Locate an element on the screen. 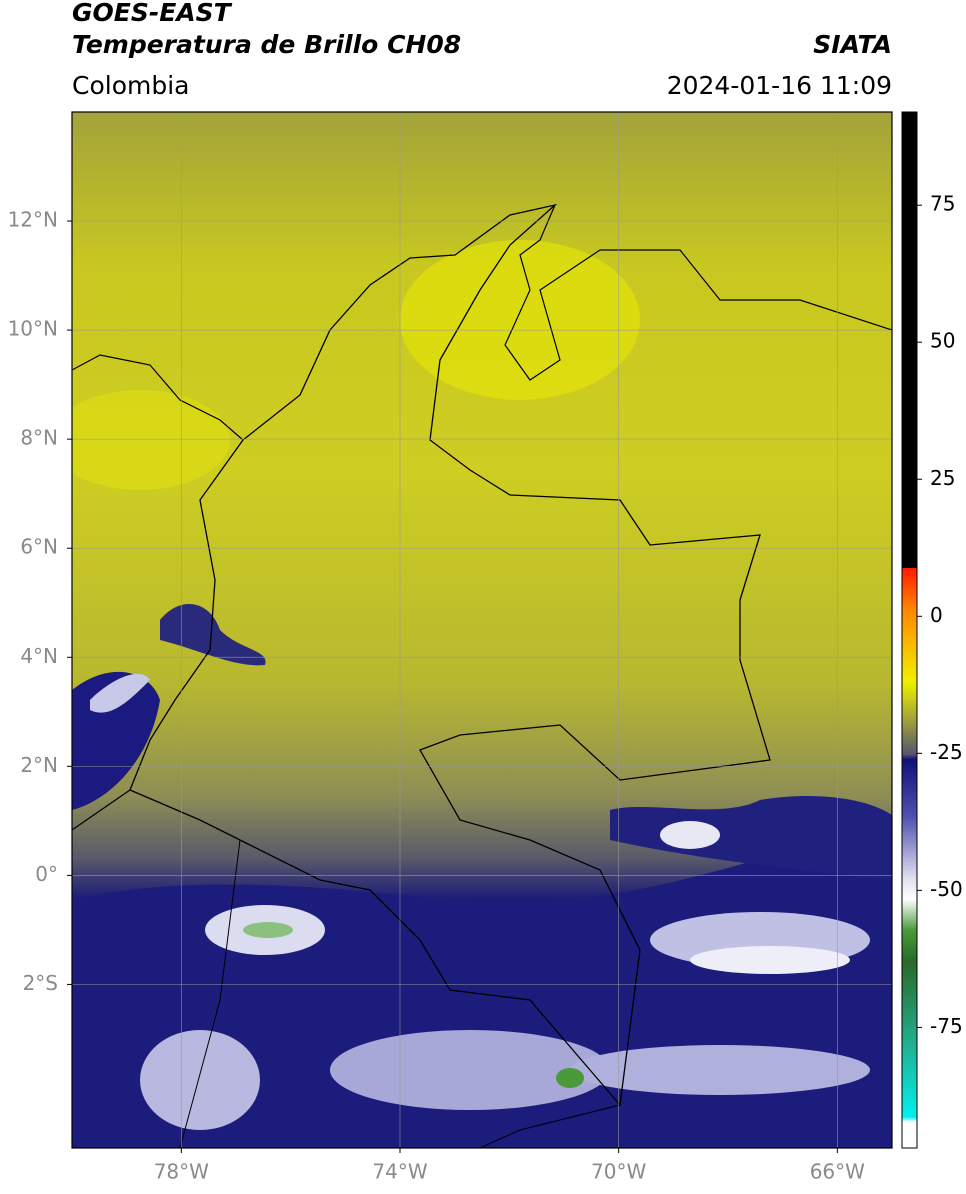  title: GOES-EAST is located at coordinates (152, 13).